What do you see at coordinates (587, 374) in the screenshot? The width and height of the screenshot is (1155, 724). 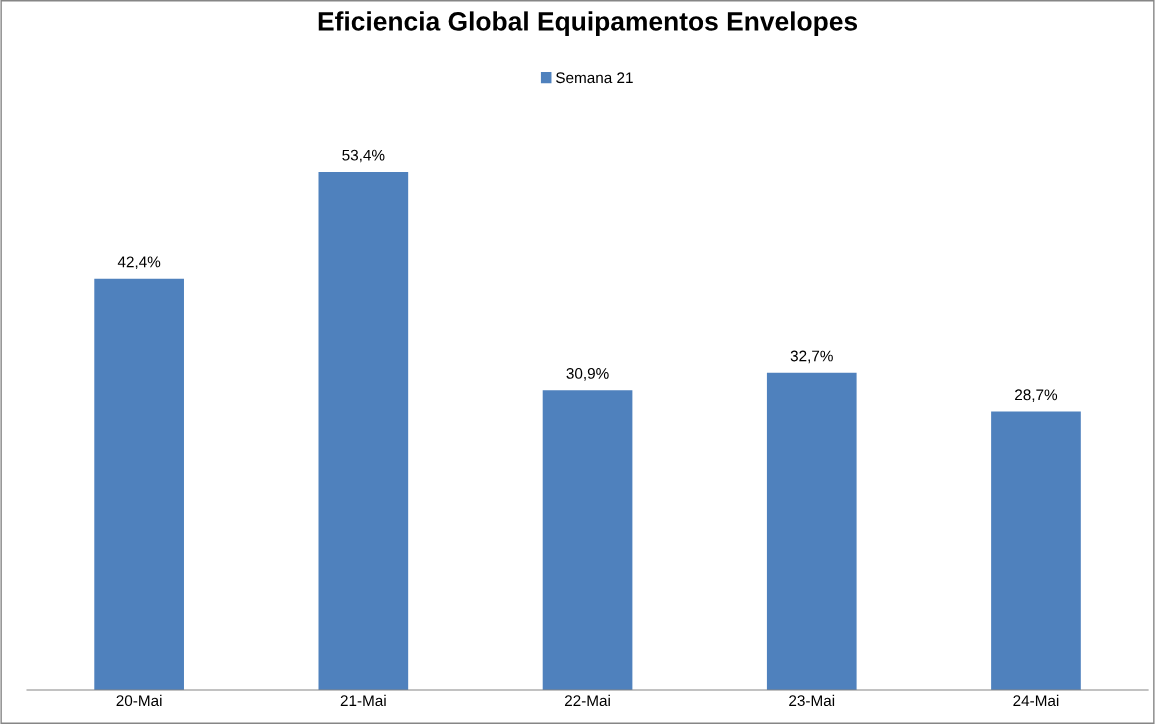 I see `data-label: 30,9%` at bounding box center [587, 374].